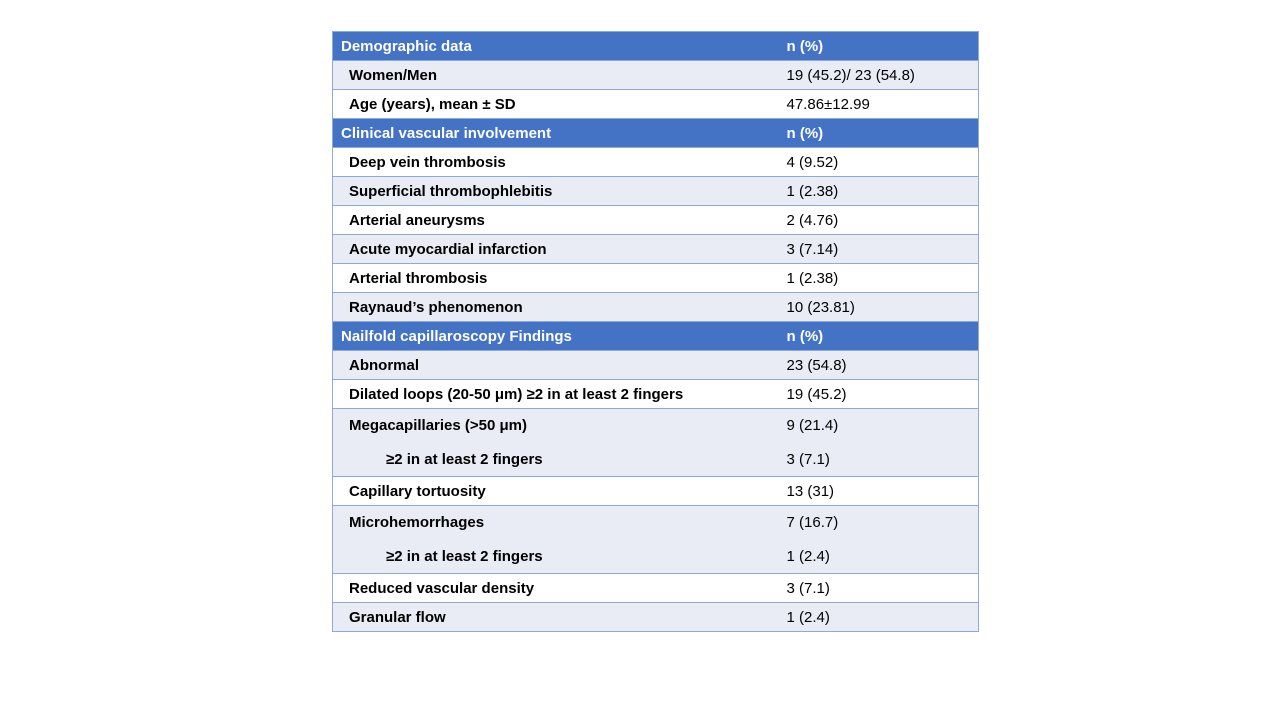 The image size is (1280, 720). I want to click on table-row: Acute myocardial infarction 3 (7.14), so click(655, 249).